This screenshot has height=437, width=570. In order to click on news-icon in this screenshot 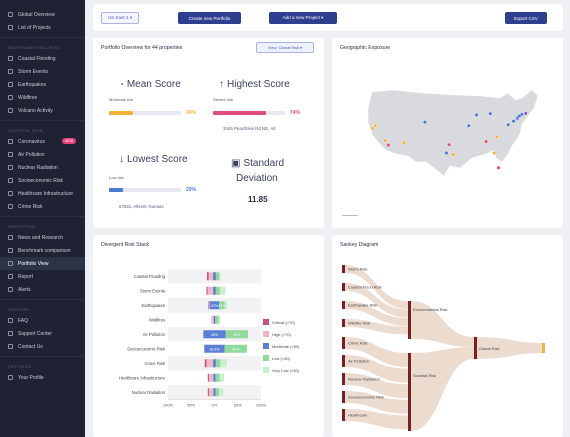, I will do `click(10, 237)`.